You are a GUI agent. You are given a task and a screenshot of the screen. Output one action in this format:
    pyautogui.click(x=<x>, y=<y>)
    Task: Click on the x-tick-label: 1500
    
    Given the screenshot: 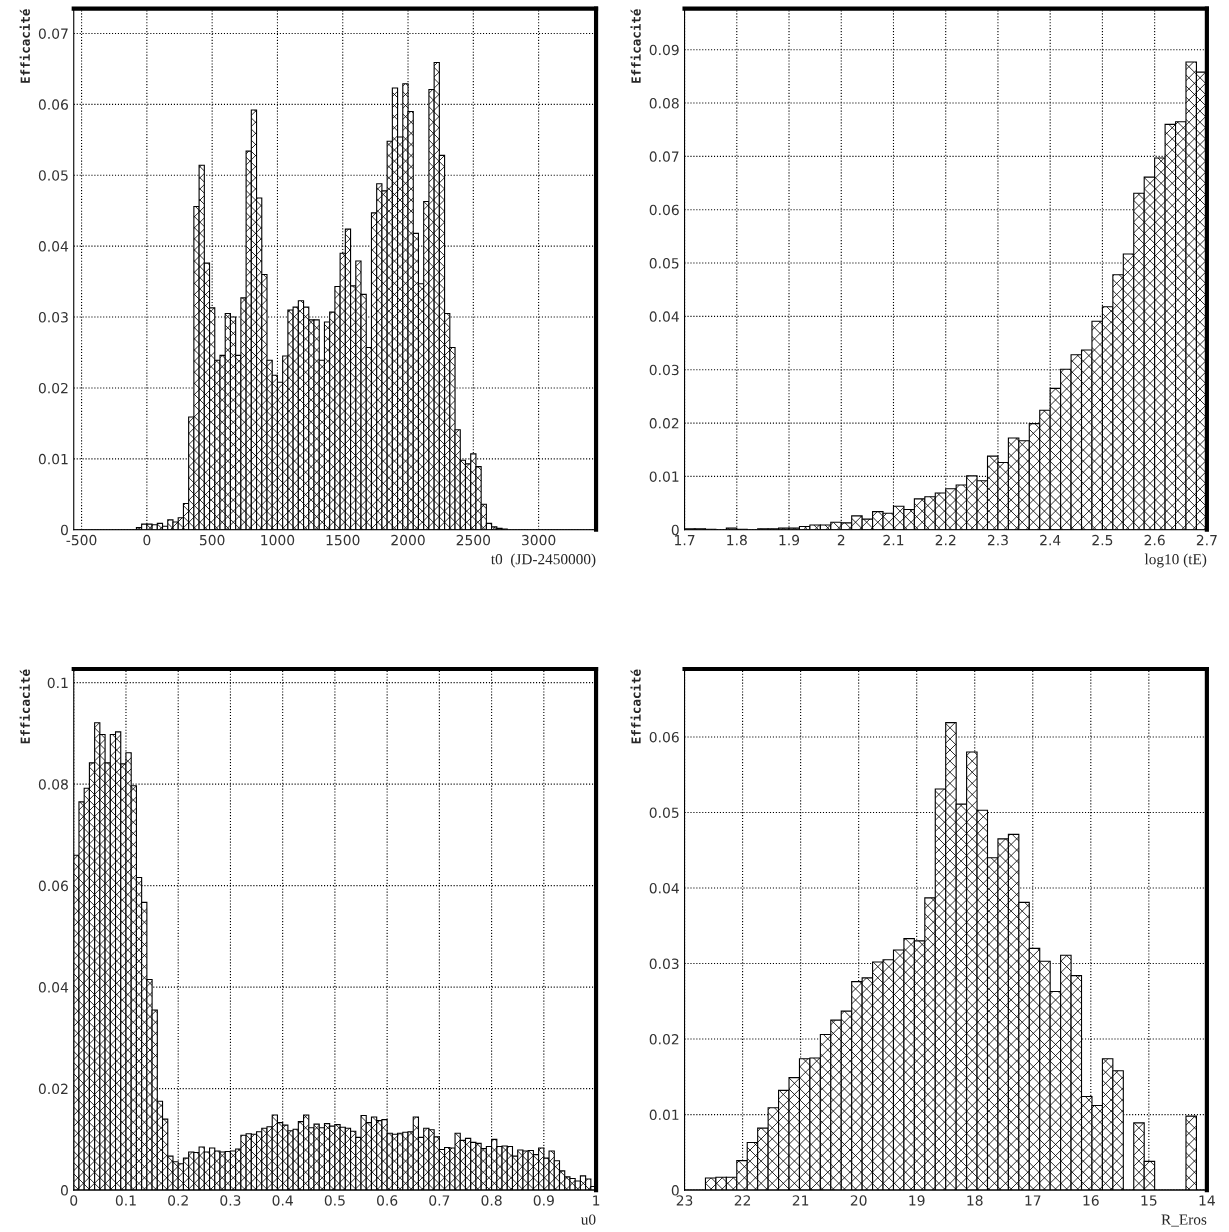 What is the action you would take?
    pyautogui.click(x=343, y=540)
    